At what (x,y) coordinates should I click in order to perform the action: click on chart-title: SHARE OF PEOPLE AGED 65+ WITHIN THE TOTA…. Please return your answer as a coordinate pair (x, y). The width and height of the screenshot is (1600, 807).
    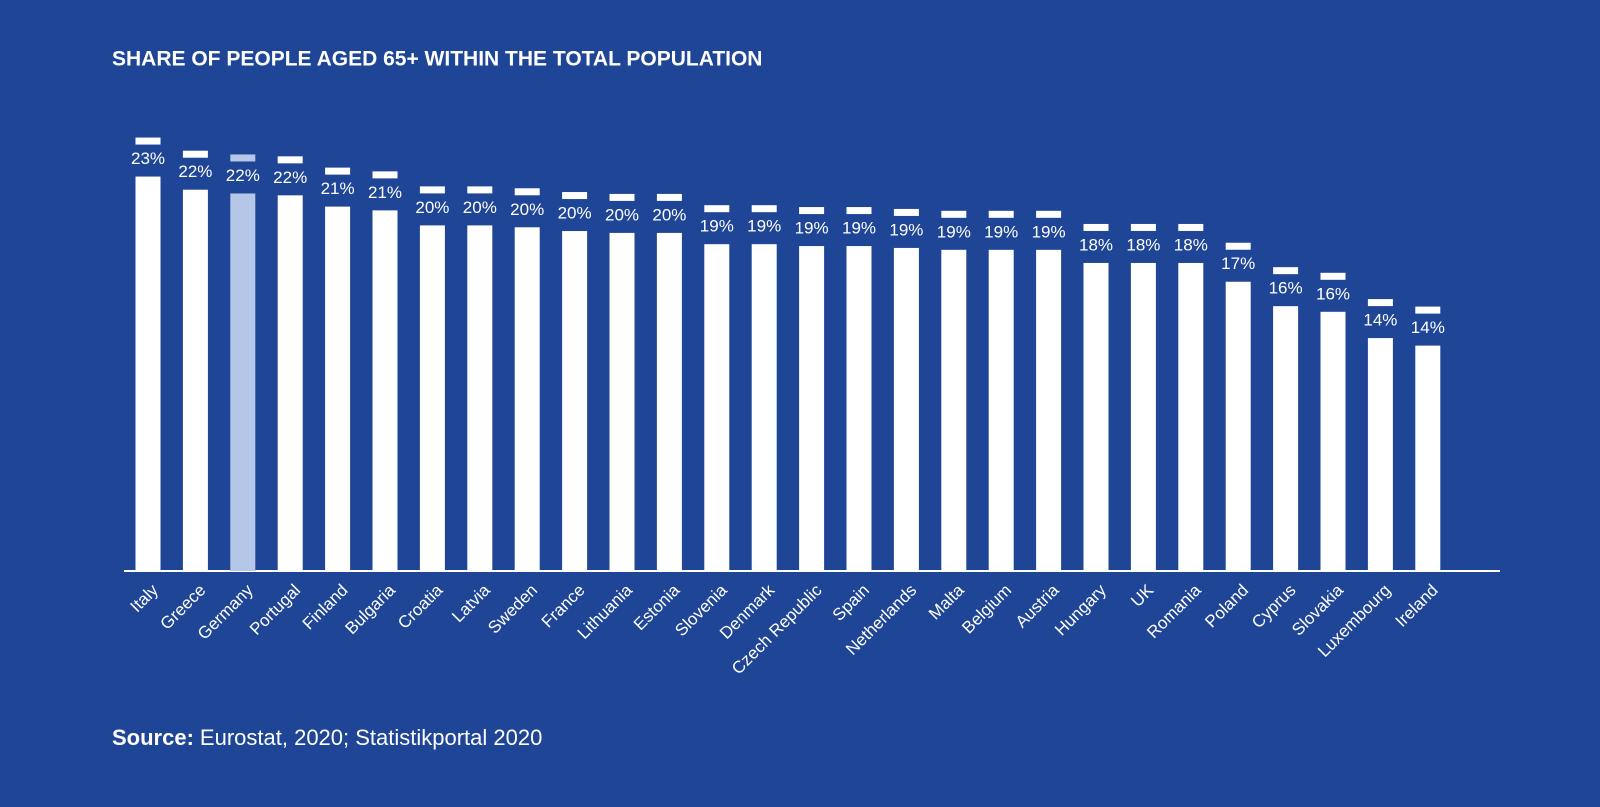
    Looking at the image, I should click on (437, 59).